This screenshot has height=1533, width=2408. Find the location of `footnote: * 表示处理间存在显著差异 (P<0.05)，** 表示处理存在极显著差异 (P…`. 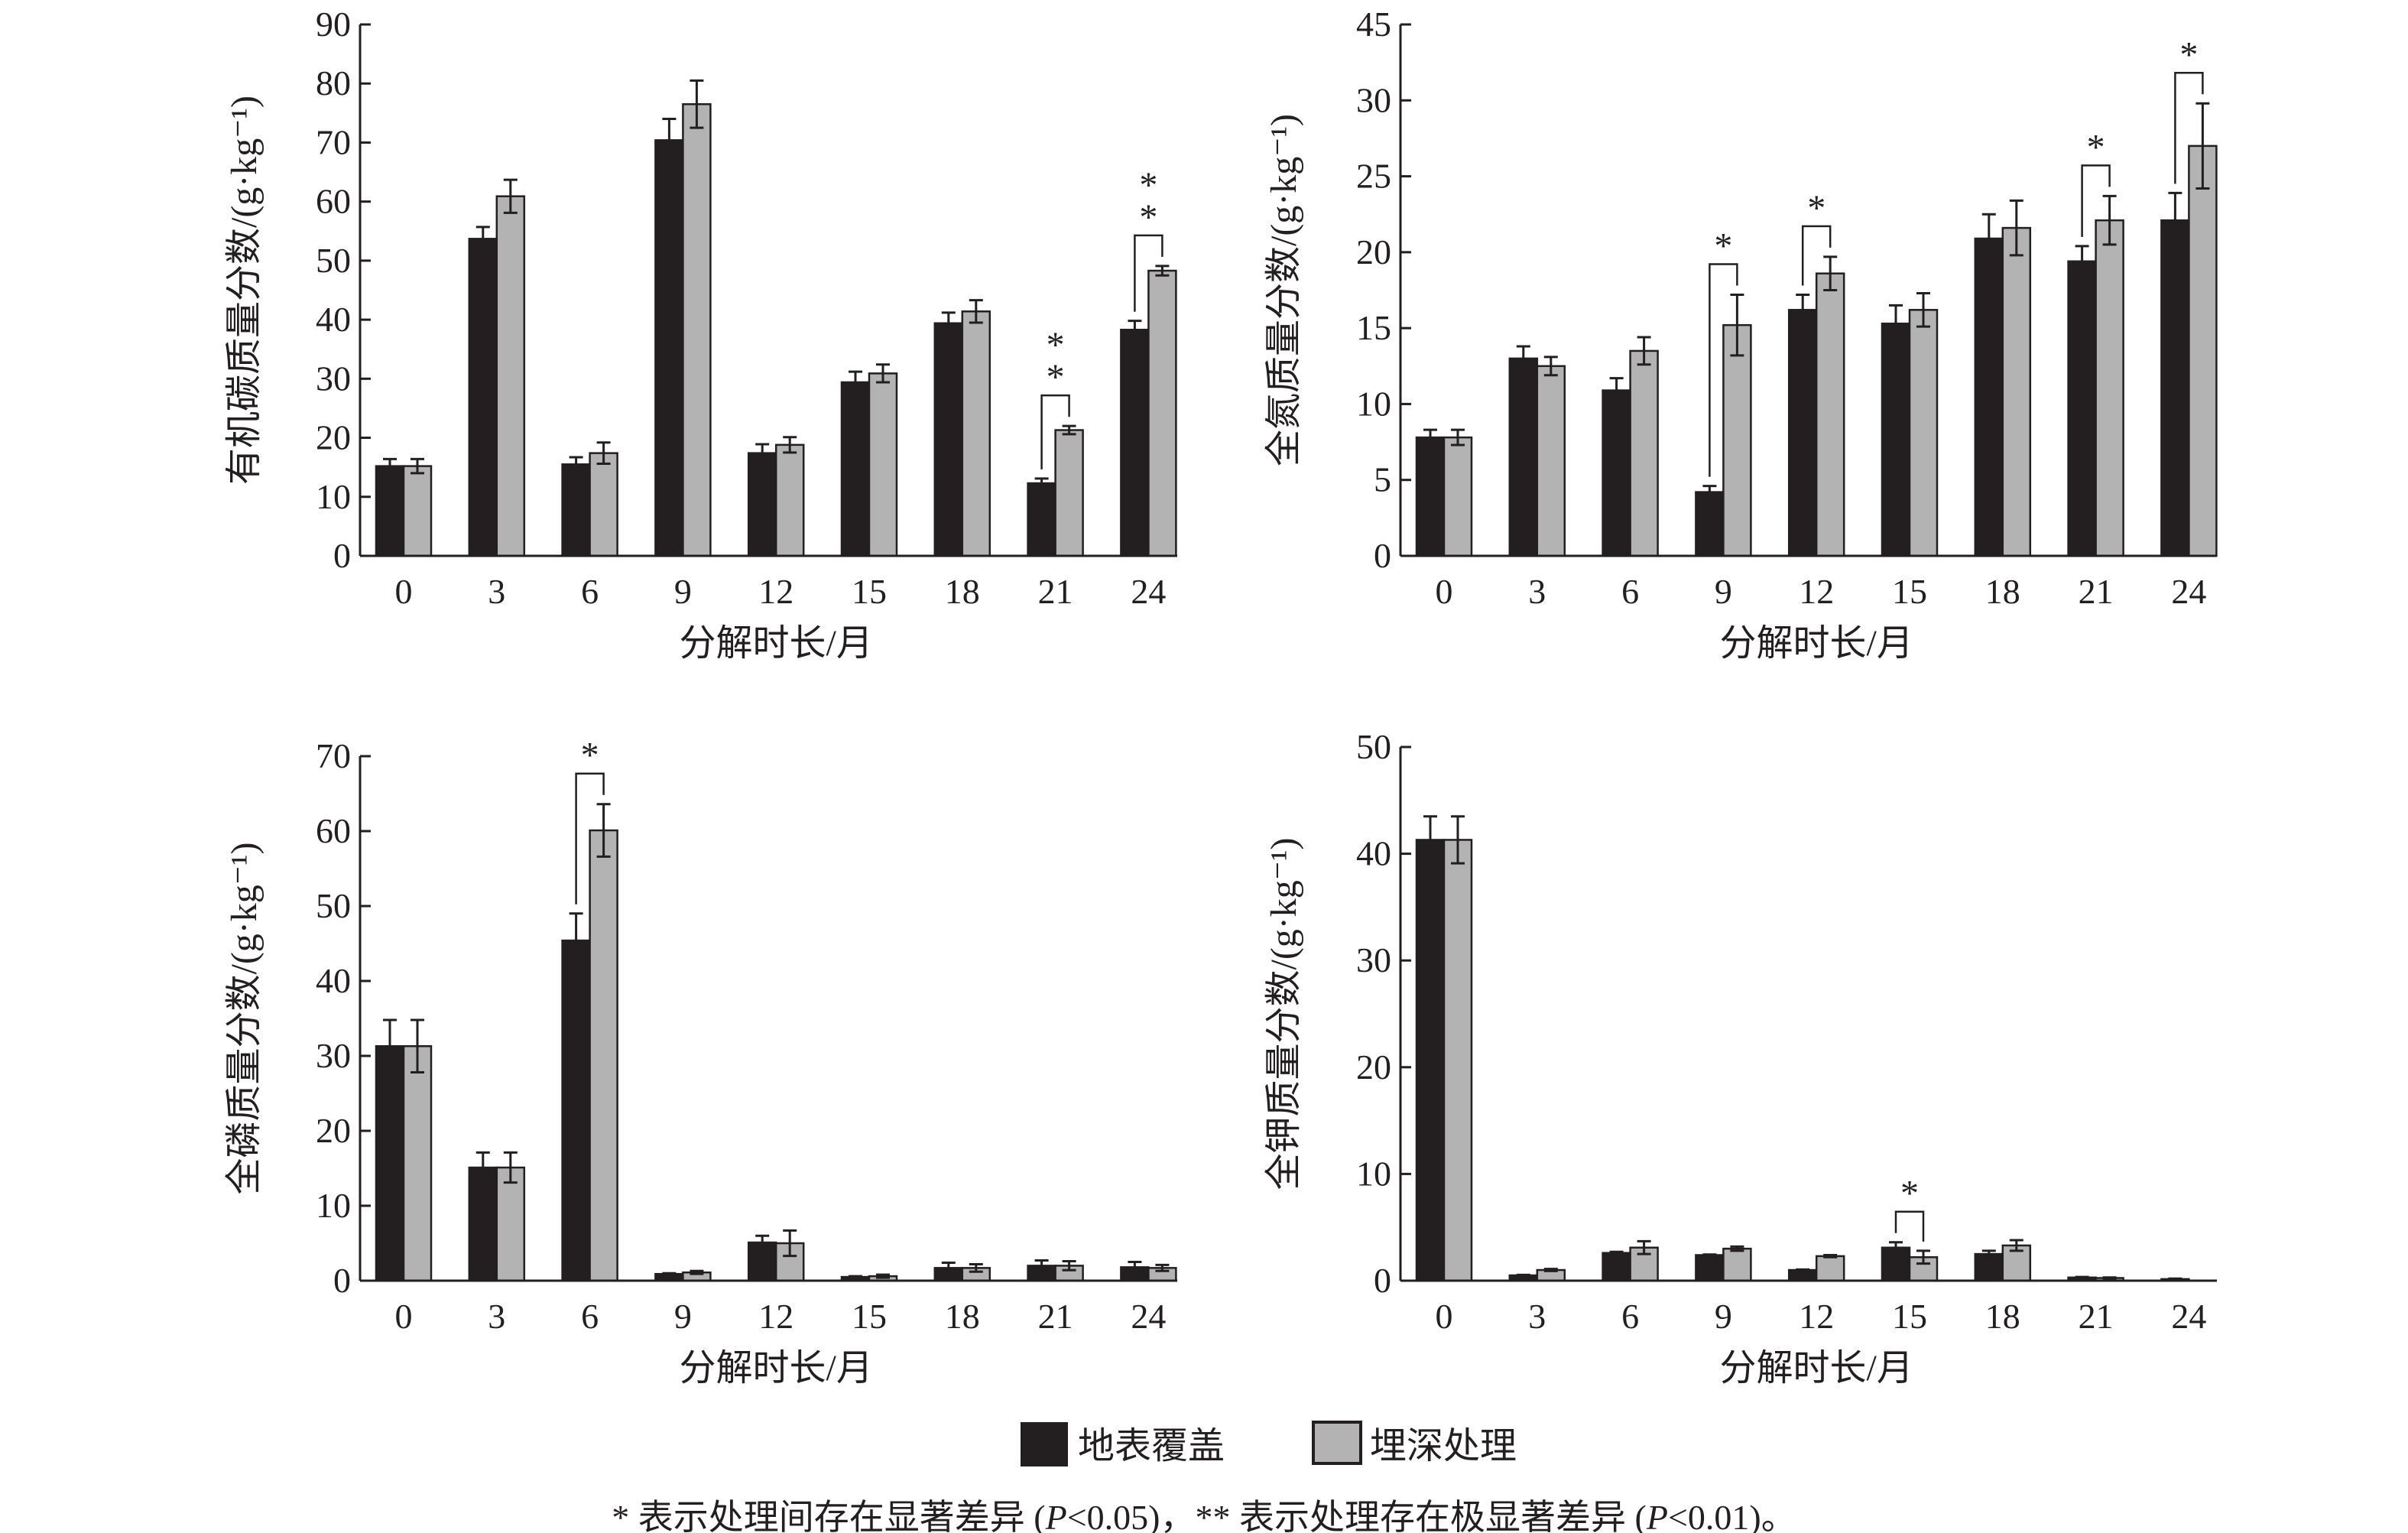

footnote: * 表示处理间存在显著差异 (P<0.05)，** 表示处理存在极显著差异 (P… is located at coordinates (1204, 1515).